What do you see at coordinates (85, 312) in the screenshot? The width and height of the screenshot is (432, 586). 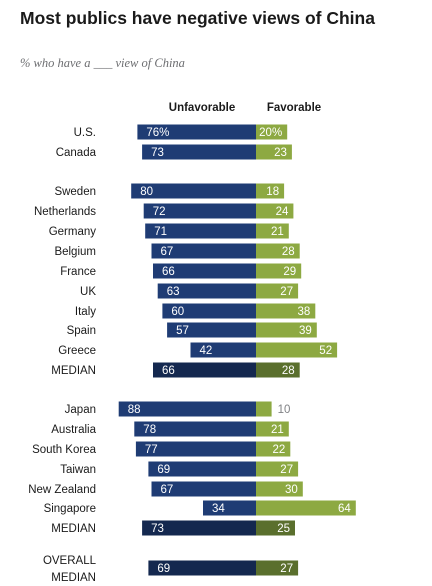 I see `row-label: Italy` at bounding box center [85, 312].